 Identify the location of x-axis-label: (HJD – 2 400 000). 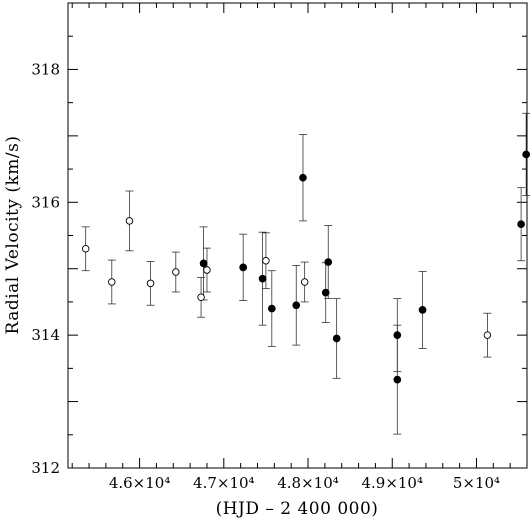
(297, 509).